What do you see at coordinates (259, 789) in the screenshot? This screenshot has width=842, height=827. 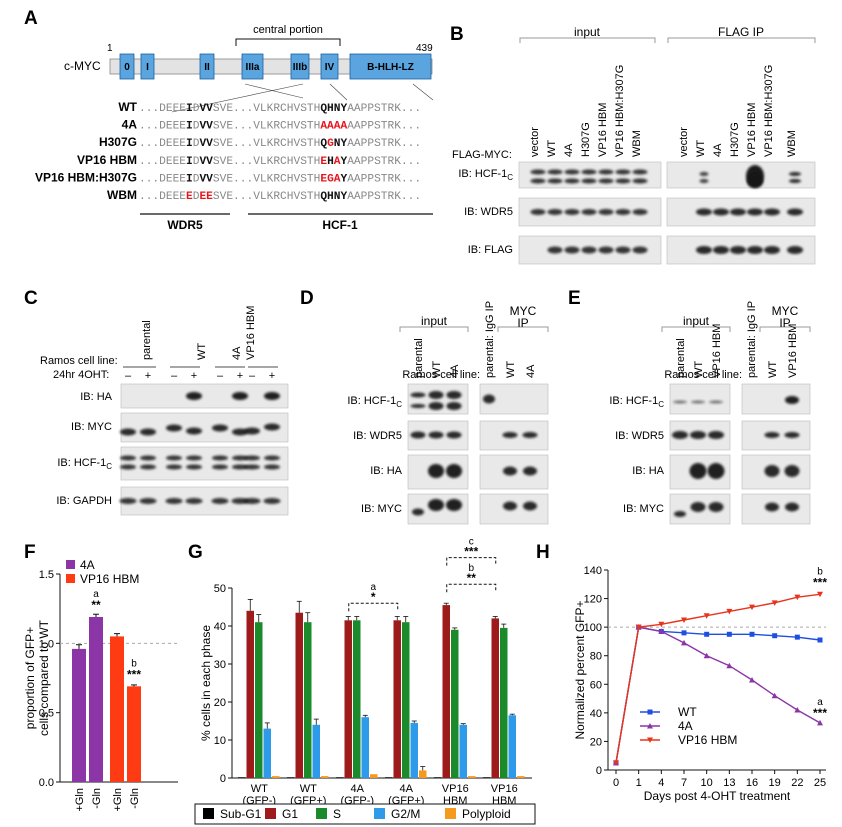 I see `group-label: WT` at bounding box center [259, 789].